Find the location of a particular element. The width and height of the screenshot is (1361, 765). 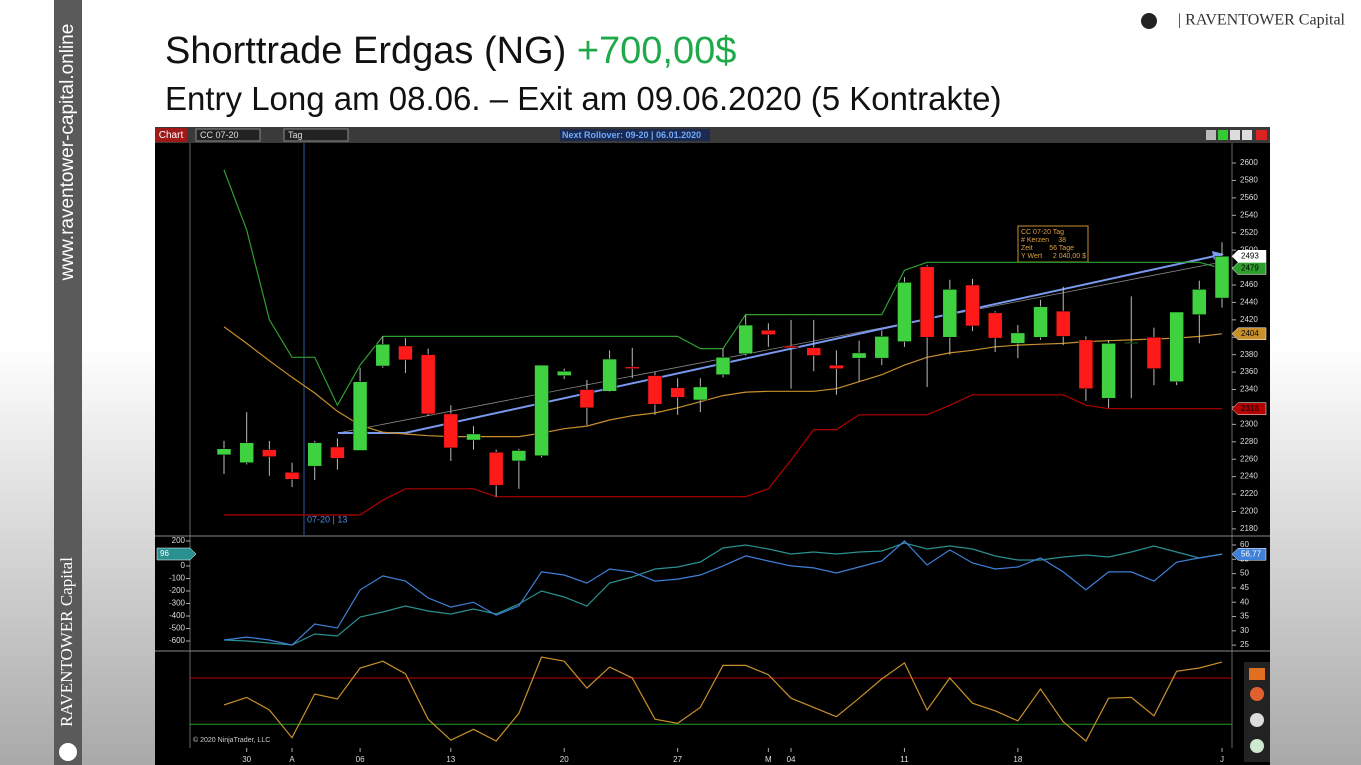

y-tick-label: 2220 is located at coordinates (1249, 493).